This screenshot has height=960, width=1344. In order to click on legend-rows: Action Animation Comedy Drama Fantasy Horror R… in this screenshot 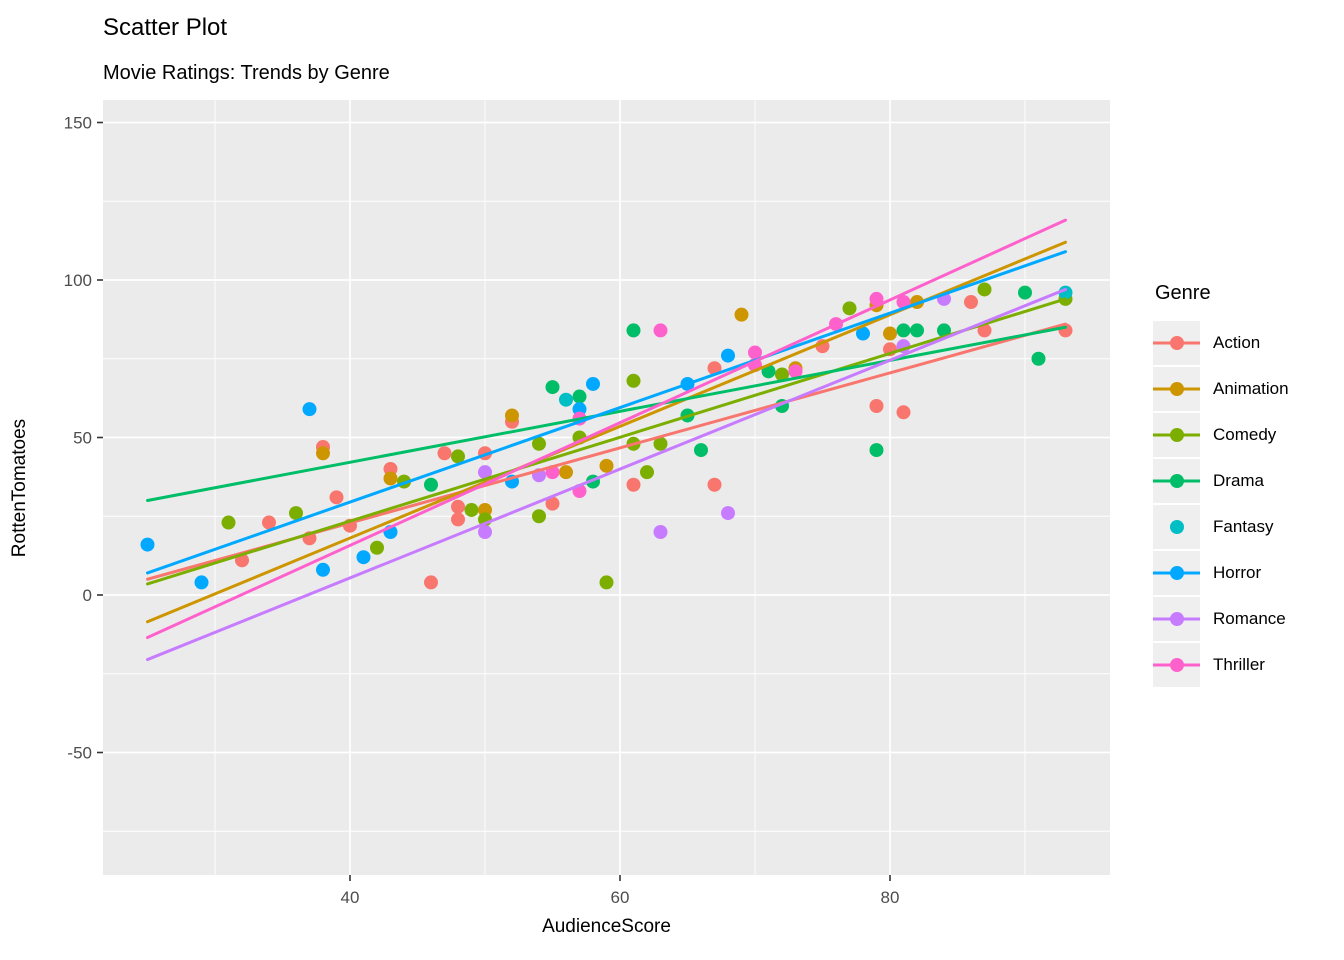, I will do `click(1221, 504)`.